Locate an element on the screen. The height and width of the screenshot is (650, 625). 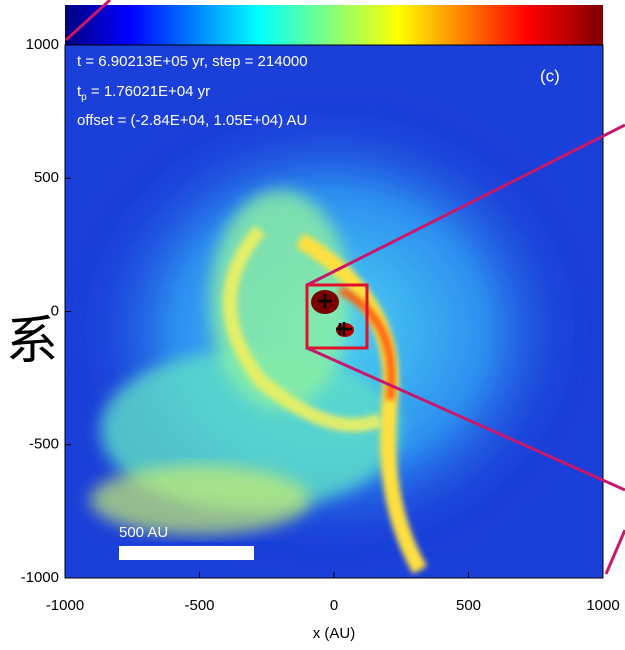
side-text: 系 is located at coordinates (32, 342).